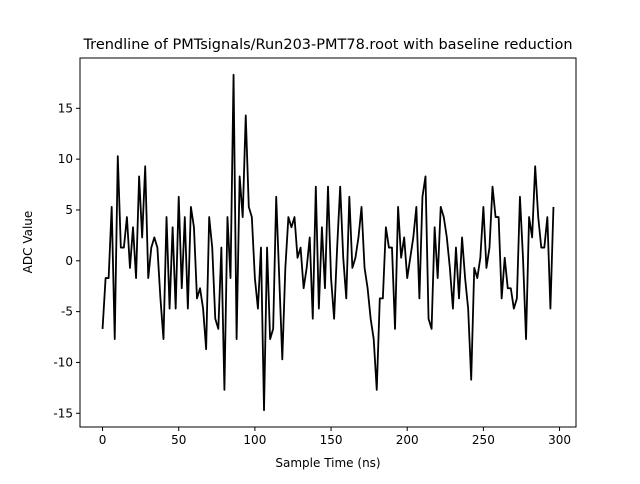  I want to click on x-tick-label: 0, so click(103, 440).